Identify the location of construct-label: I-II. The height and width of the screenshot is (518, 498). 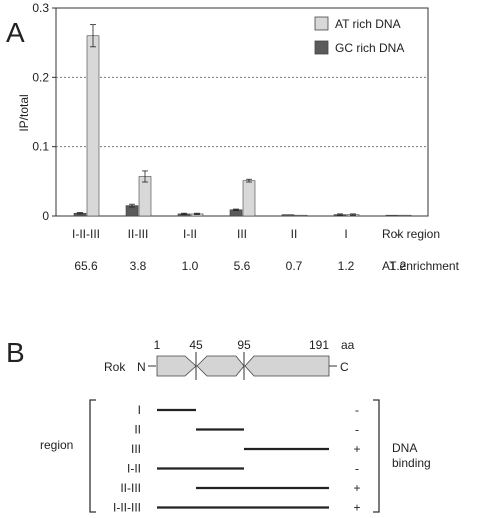
(134, 469).